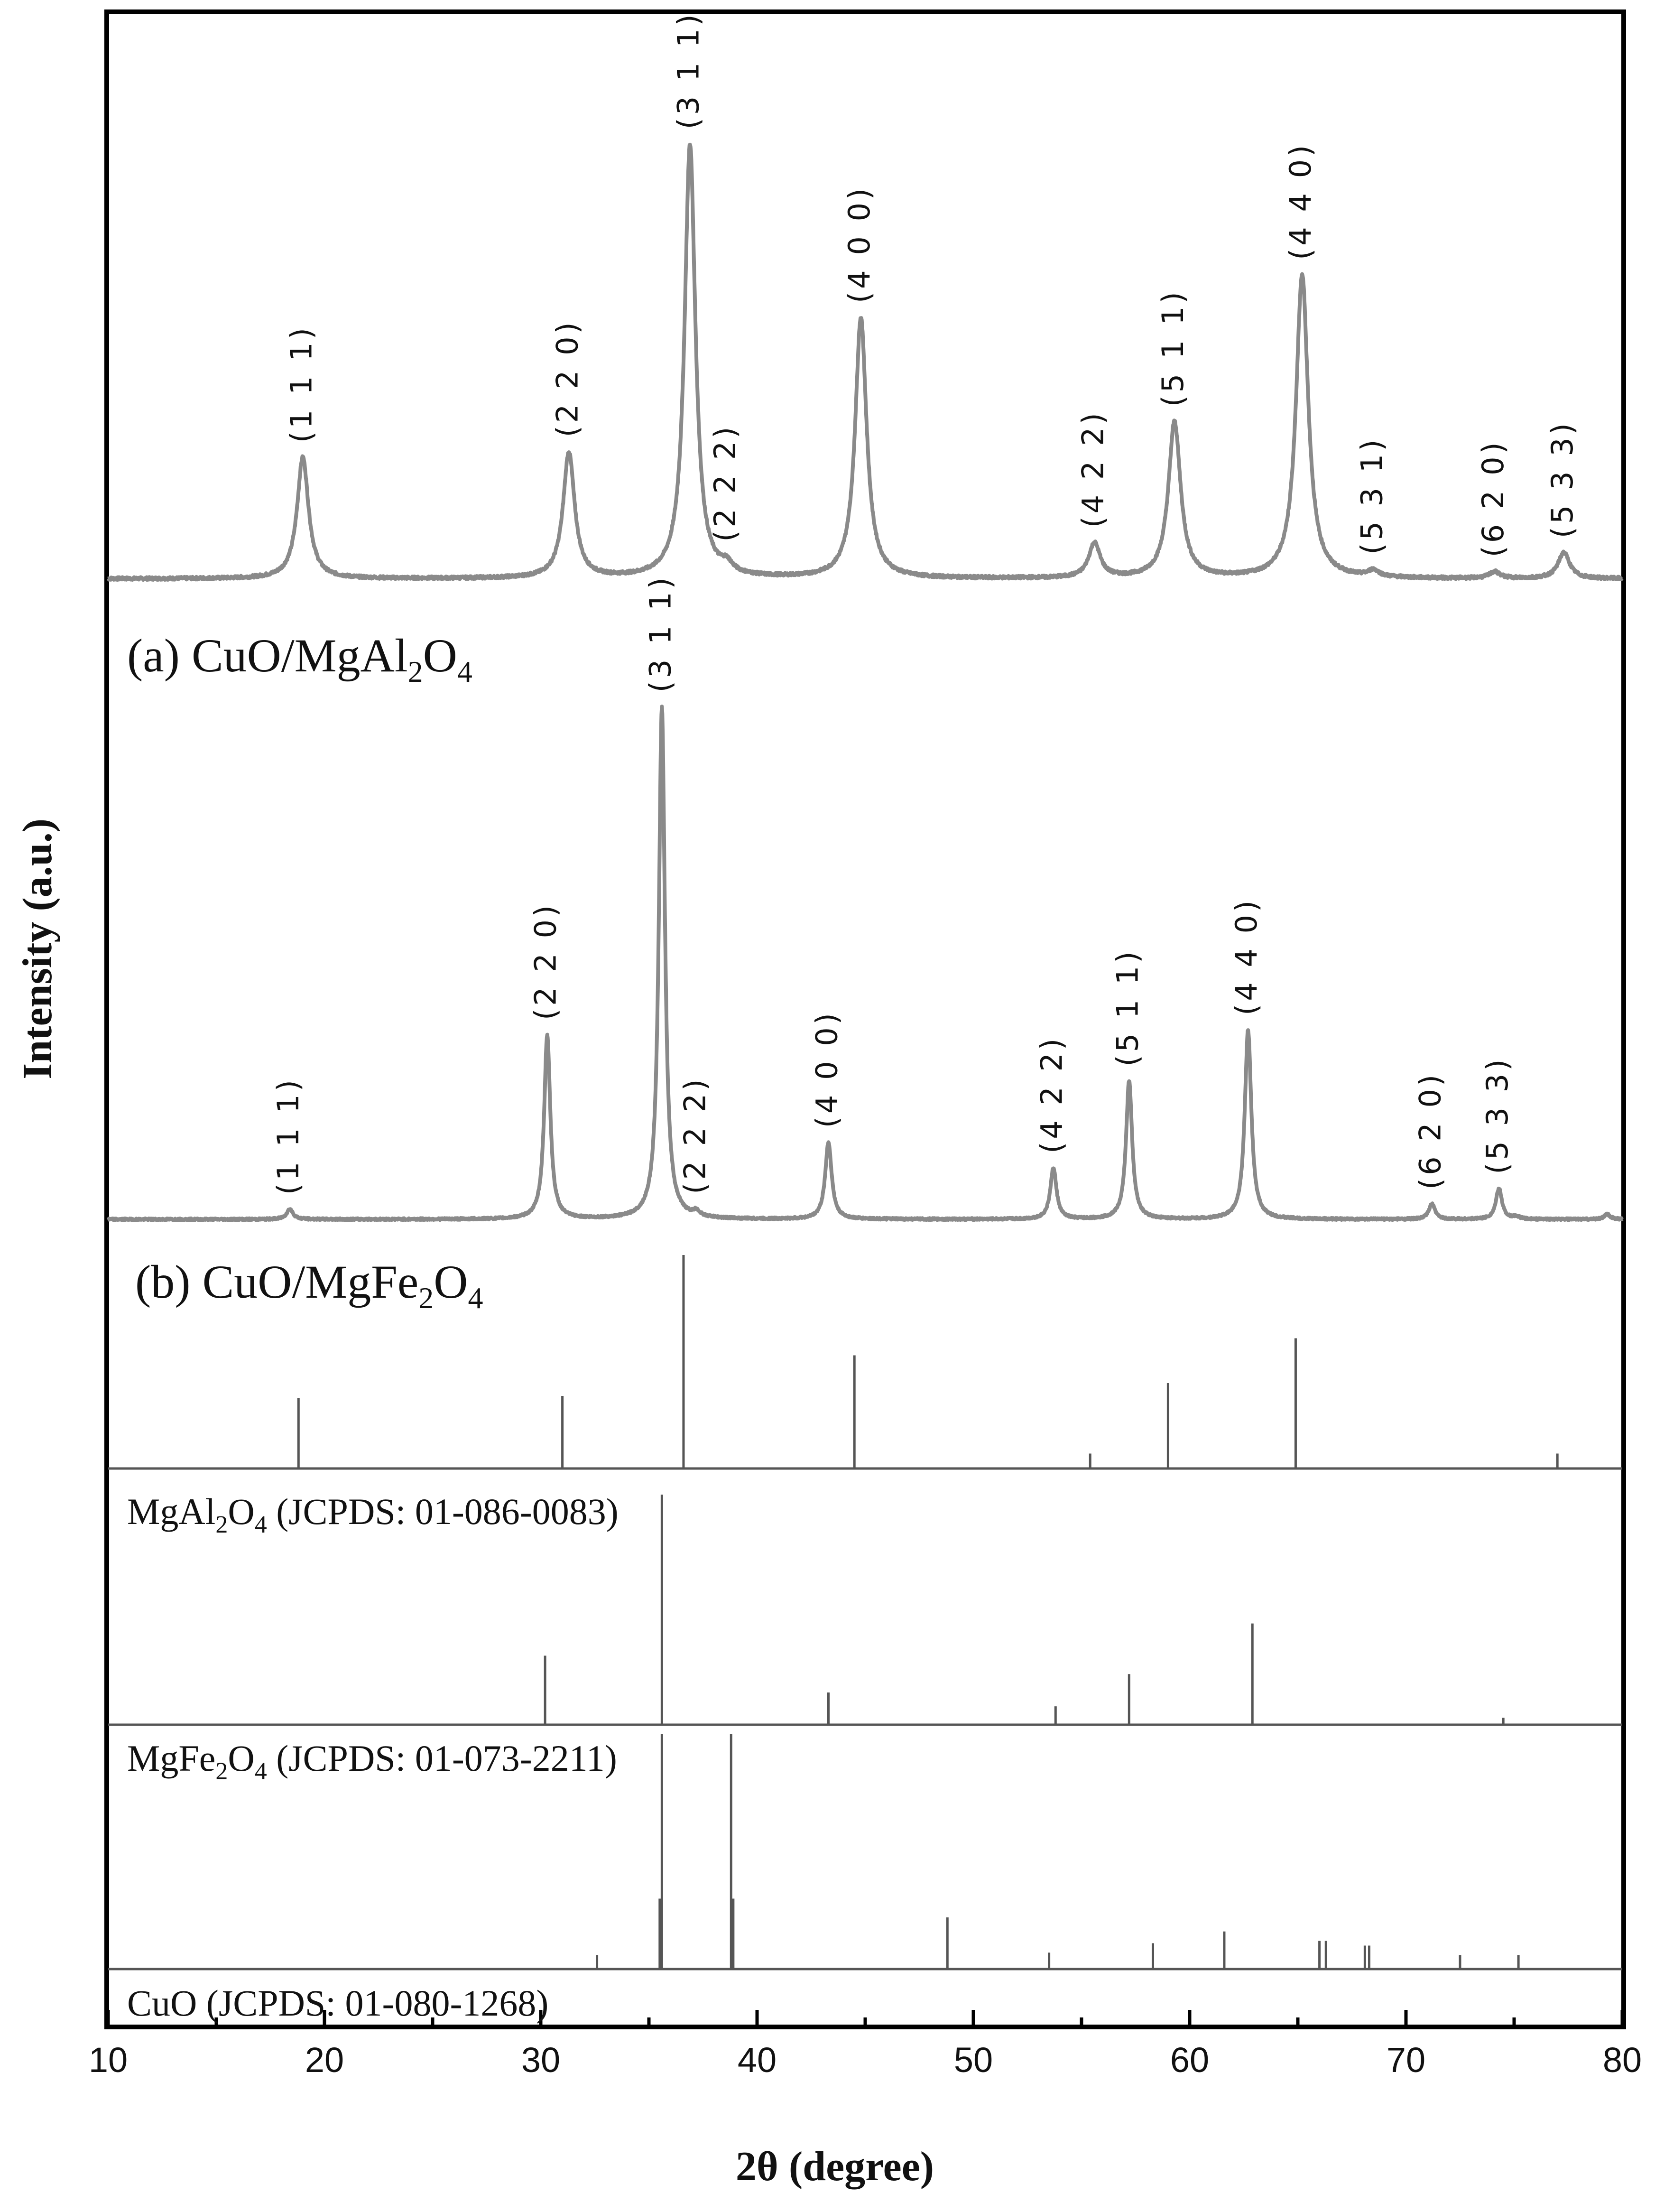 Image resolution: width=1655 pixels, height=2212 pixels. Describe the element at coordinates (337, 2003) in the screenshot. I see `ref-cuo-label: CuO (JCPDS: 01-080-1268)` at that location.